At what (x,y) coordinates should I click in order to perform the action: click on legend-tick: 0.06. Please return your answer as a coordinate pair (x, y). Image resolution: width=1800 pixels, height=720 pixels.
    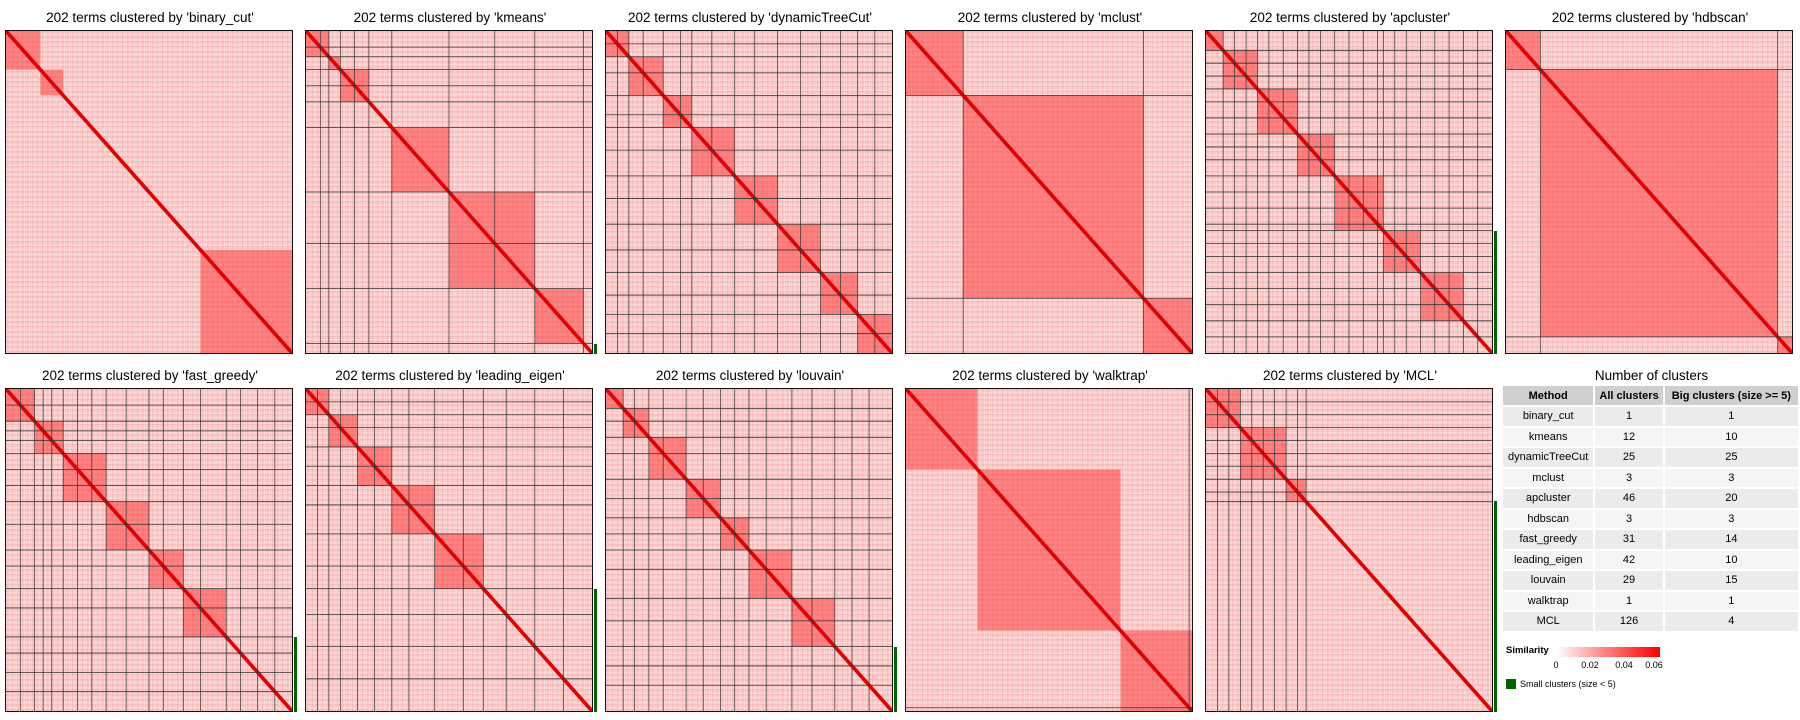
    Looking at the image, I should click on (1654, 665).